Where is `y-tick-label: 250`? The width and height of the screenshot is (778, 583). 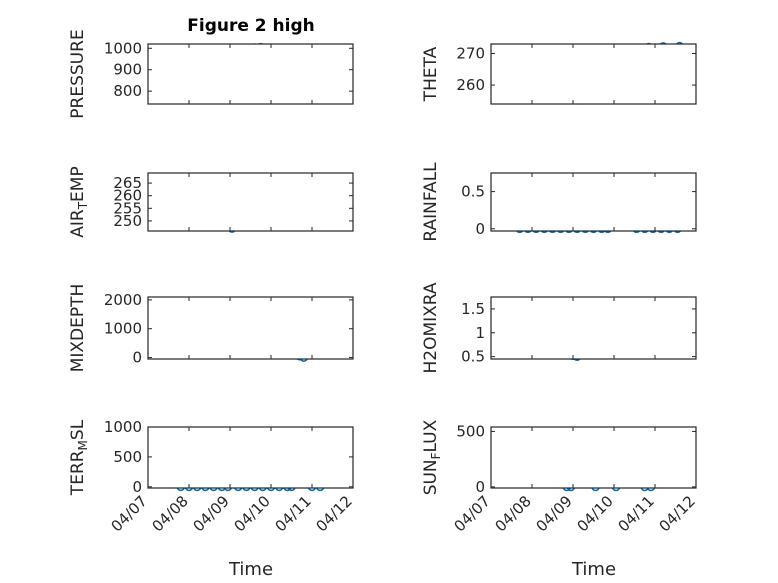
y-tick-label: 250 is located at coordinates (127, 221).